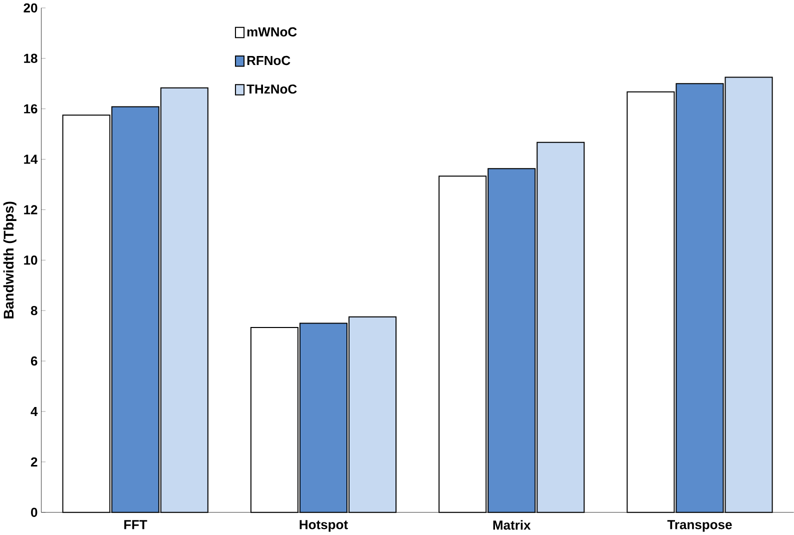 The image size is (794, 535). I want to click on legend-label: mWNoC, so click(272, 31).